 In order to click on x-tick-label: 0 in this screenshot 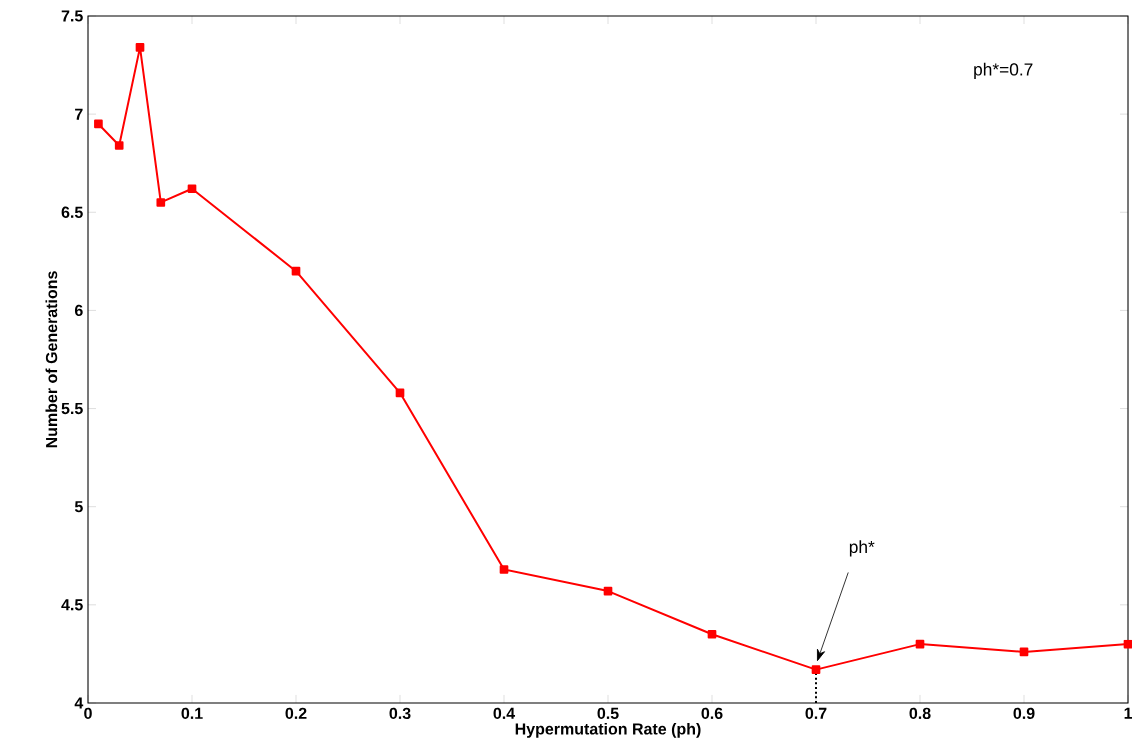, I will do `click(88, 713)`.